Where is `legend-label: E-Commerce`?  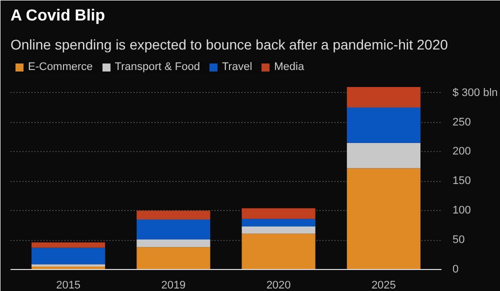
legend-label: E-Commerce is located at coordinates (60, 67).